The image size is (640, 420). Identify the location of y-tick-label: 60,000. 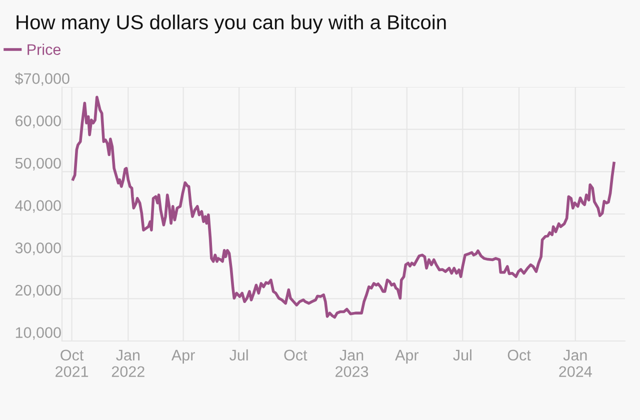
(38, 121).